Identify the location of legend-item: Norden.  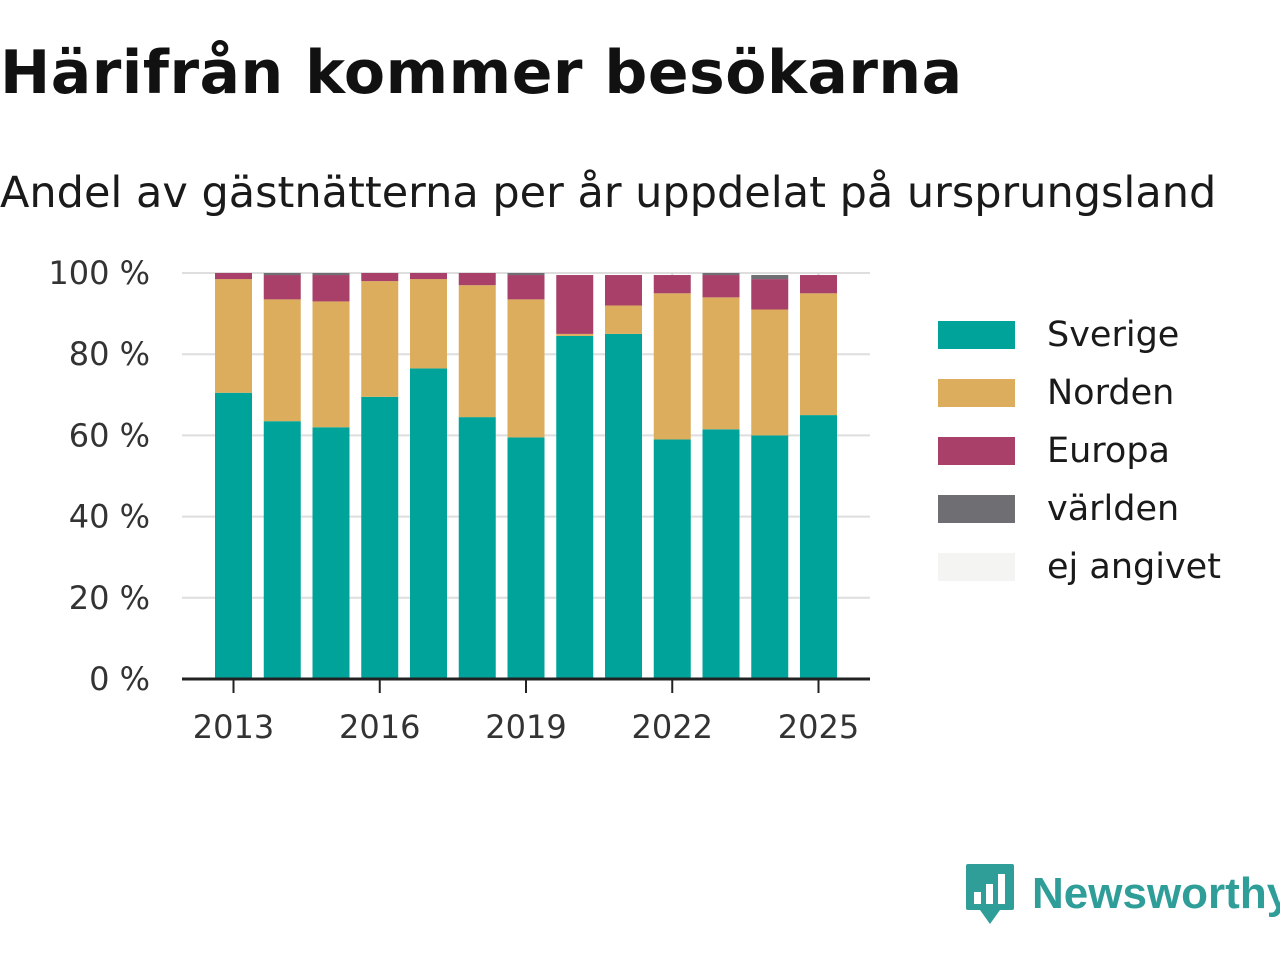
(1079, 393).